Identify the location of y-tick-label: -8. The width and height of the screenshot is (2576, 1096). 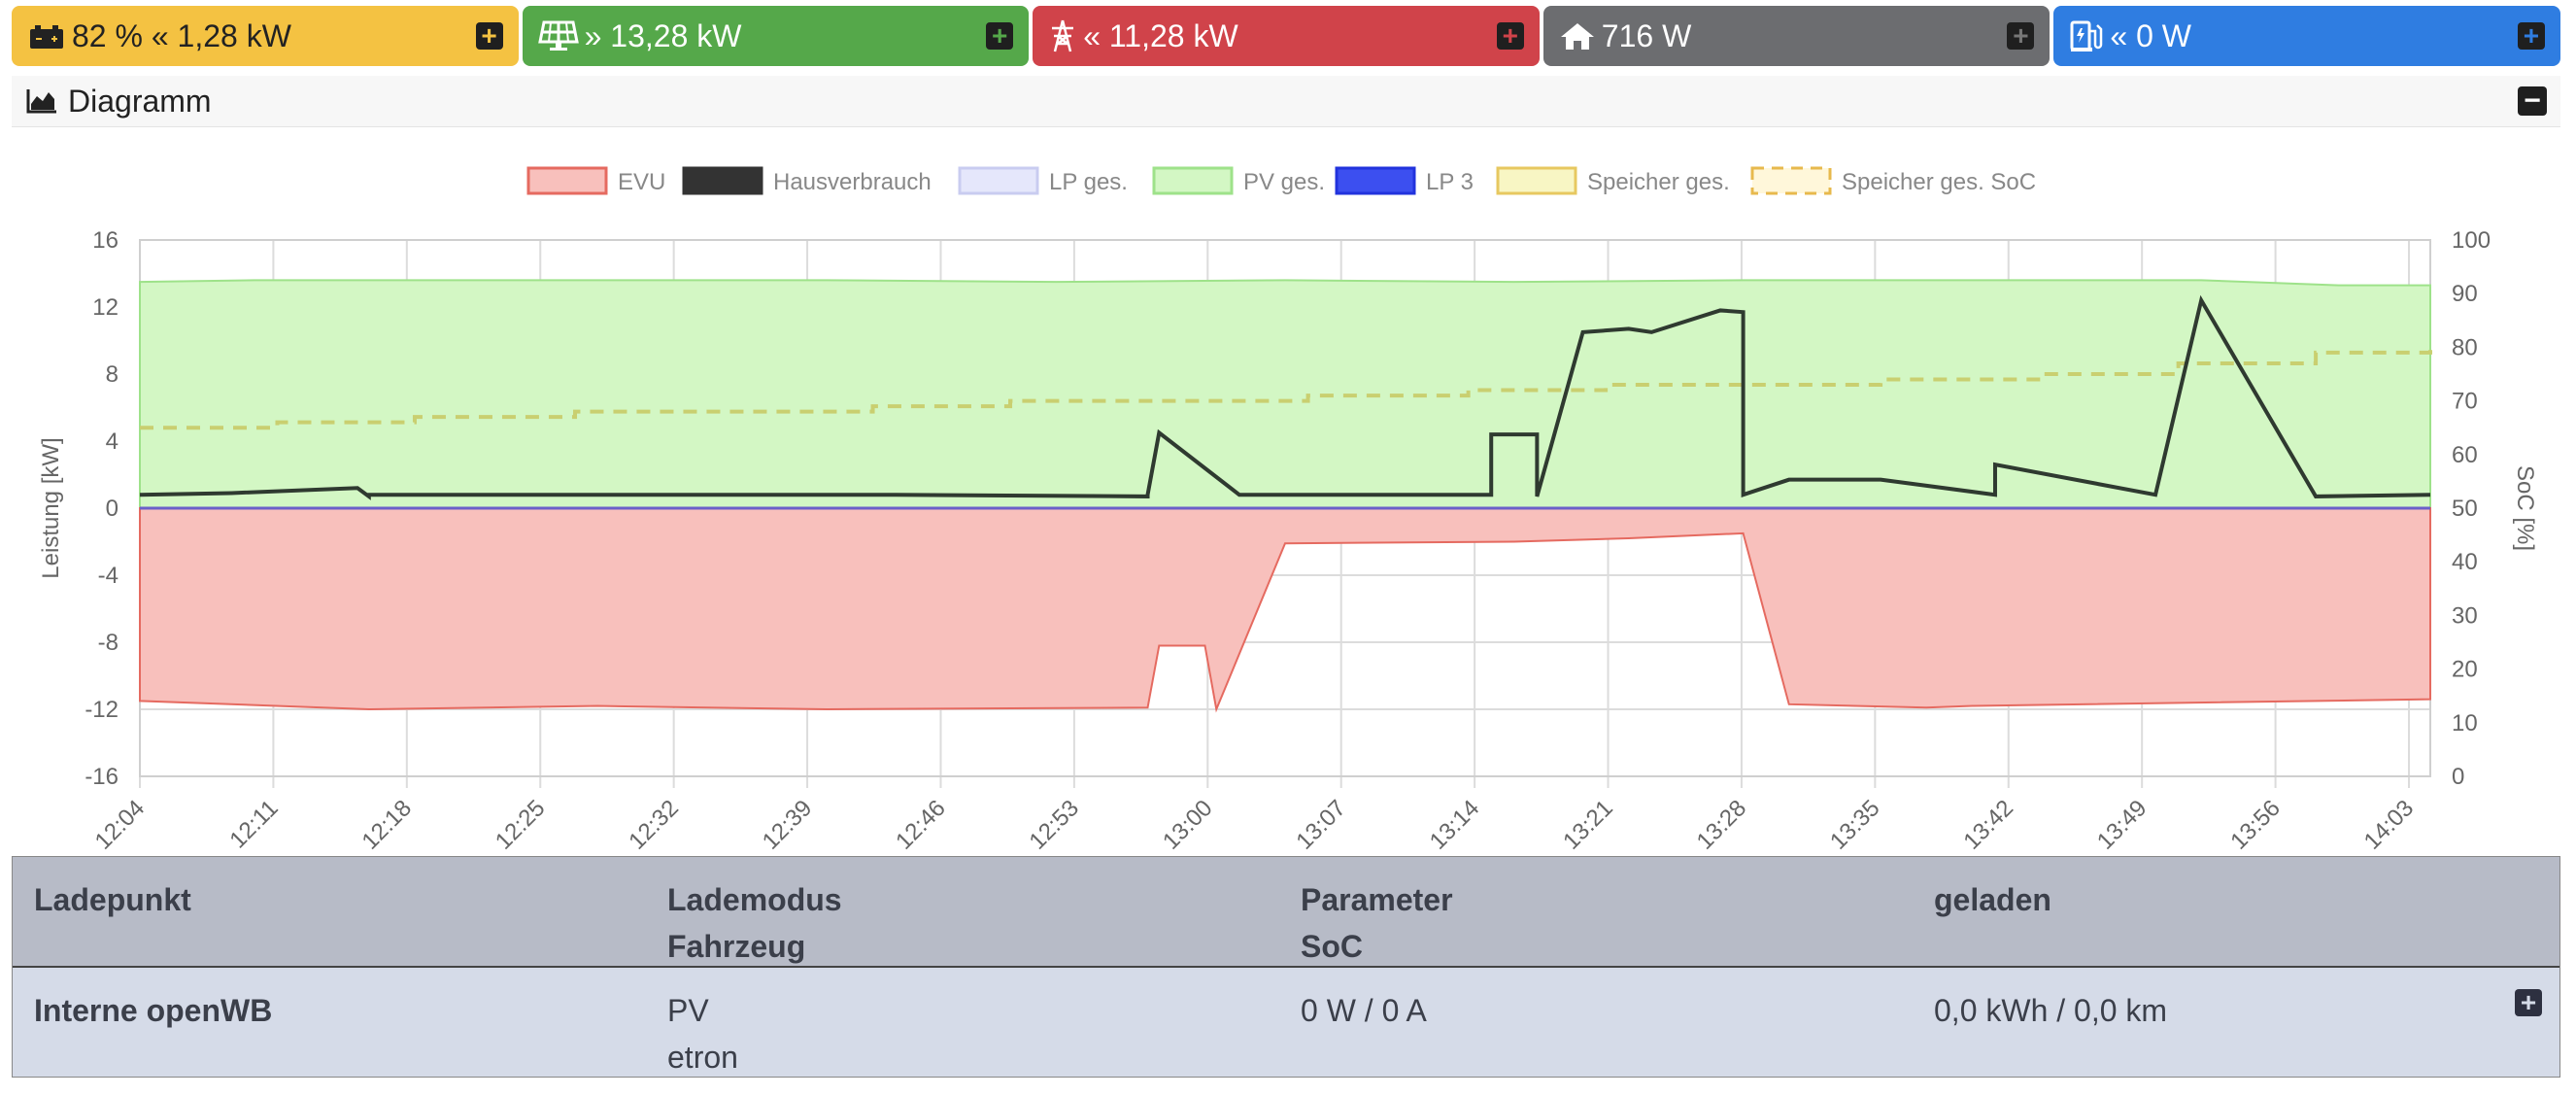
(108, 643).